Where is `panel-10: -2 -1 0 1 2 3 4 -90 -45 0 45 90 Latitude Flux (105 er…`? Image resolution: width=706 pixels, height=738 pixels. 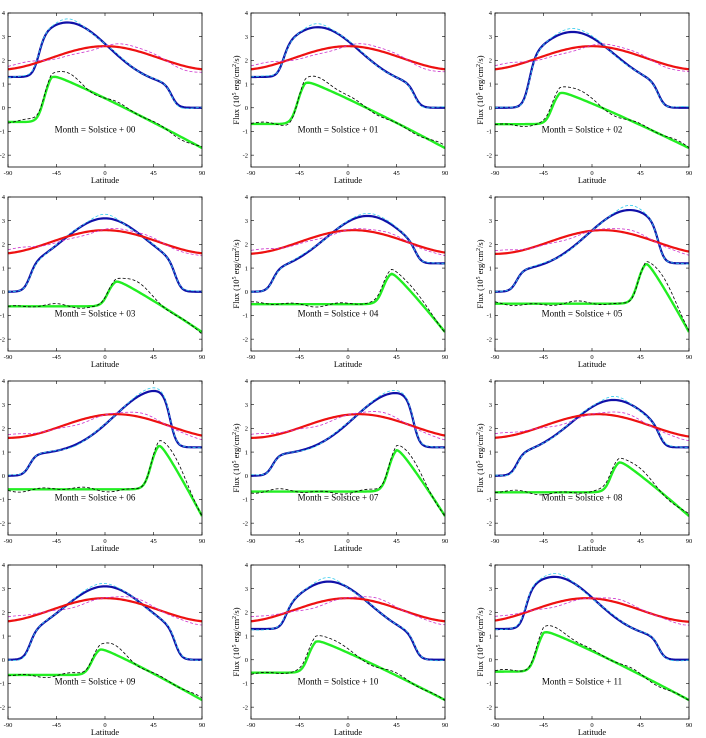
panel-10: -2 -1 0 1 2 3 4 -90 -45 0 45 90 Latitude Flux (105 er… is located at coordinates (339, 649).